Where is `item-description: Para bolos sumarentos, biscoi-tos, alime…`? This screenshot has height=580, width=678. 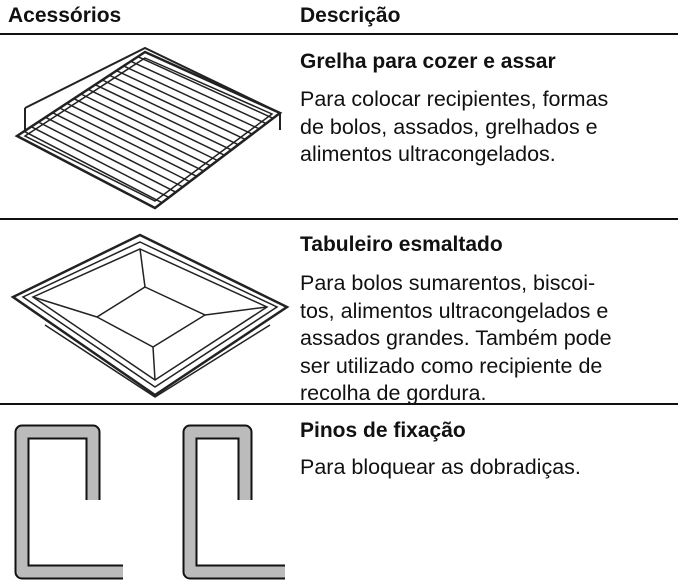
item-description: Para bolos sumarentos, biscoi-tos, alime… is located at coordinates (456, 339).